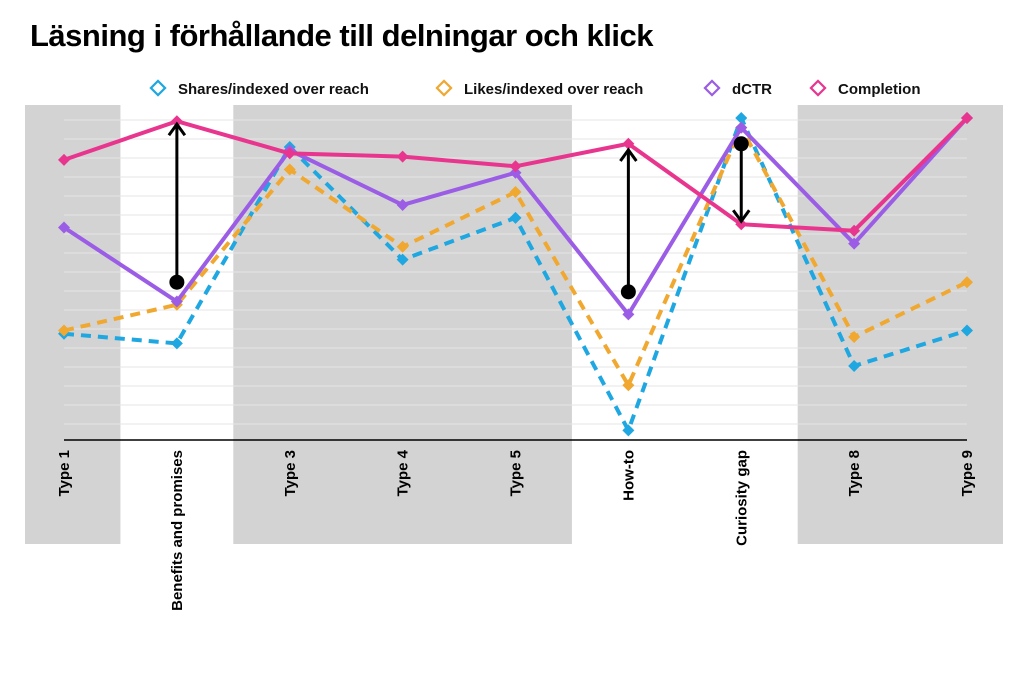 This screenshot has height=675, width=1024. Describe the element at coordinates (403, 472) in the screenshot. I see `x-tick-label: Type 4` at that location.